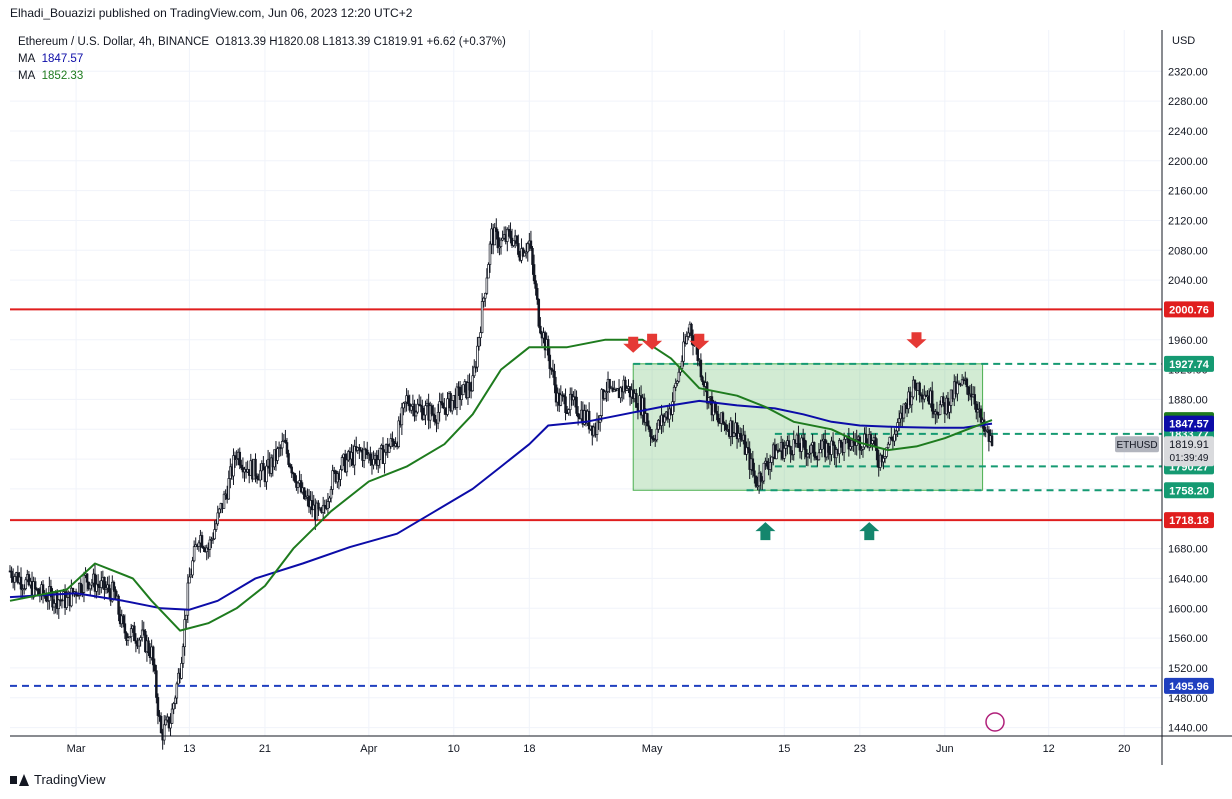 This screenshot has width=1232, height=799. Describe the element at coordinates (1189, 520) in the screenshot. I see `price-tag-1718.18-bg` at that location.